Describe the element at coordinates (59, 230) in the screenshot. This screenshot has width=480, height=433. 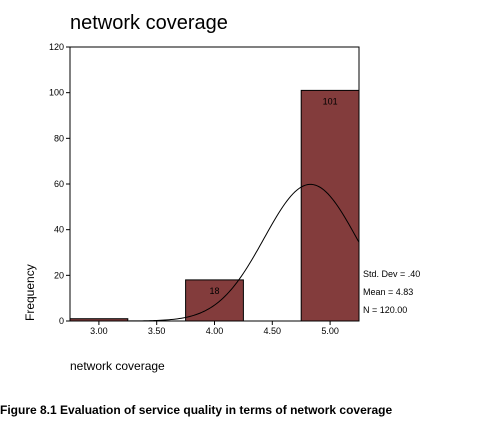
I see `y-tick-label-2: 40` at that location.